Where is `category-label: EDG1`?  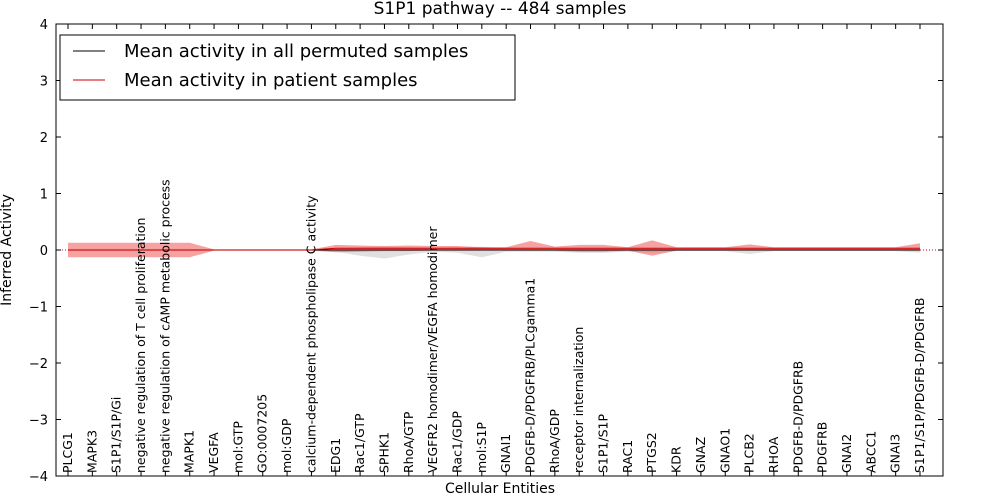 category-label: EDG1 is located at coordinates (335, 455).